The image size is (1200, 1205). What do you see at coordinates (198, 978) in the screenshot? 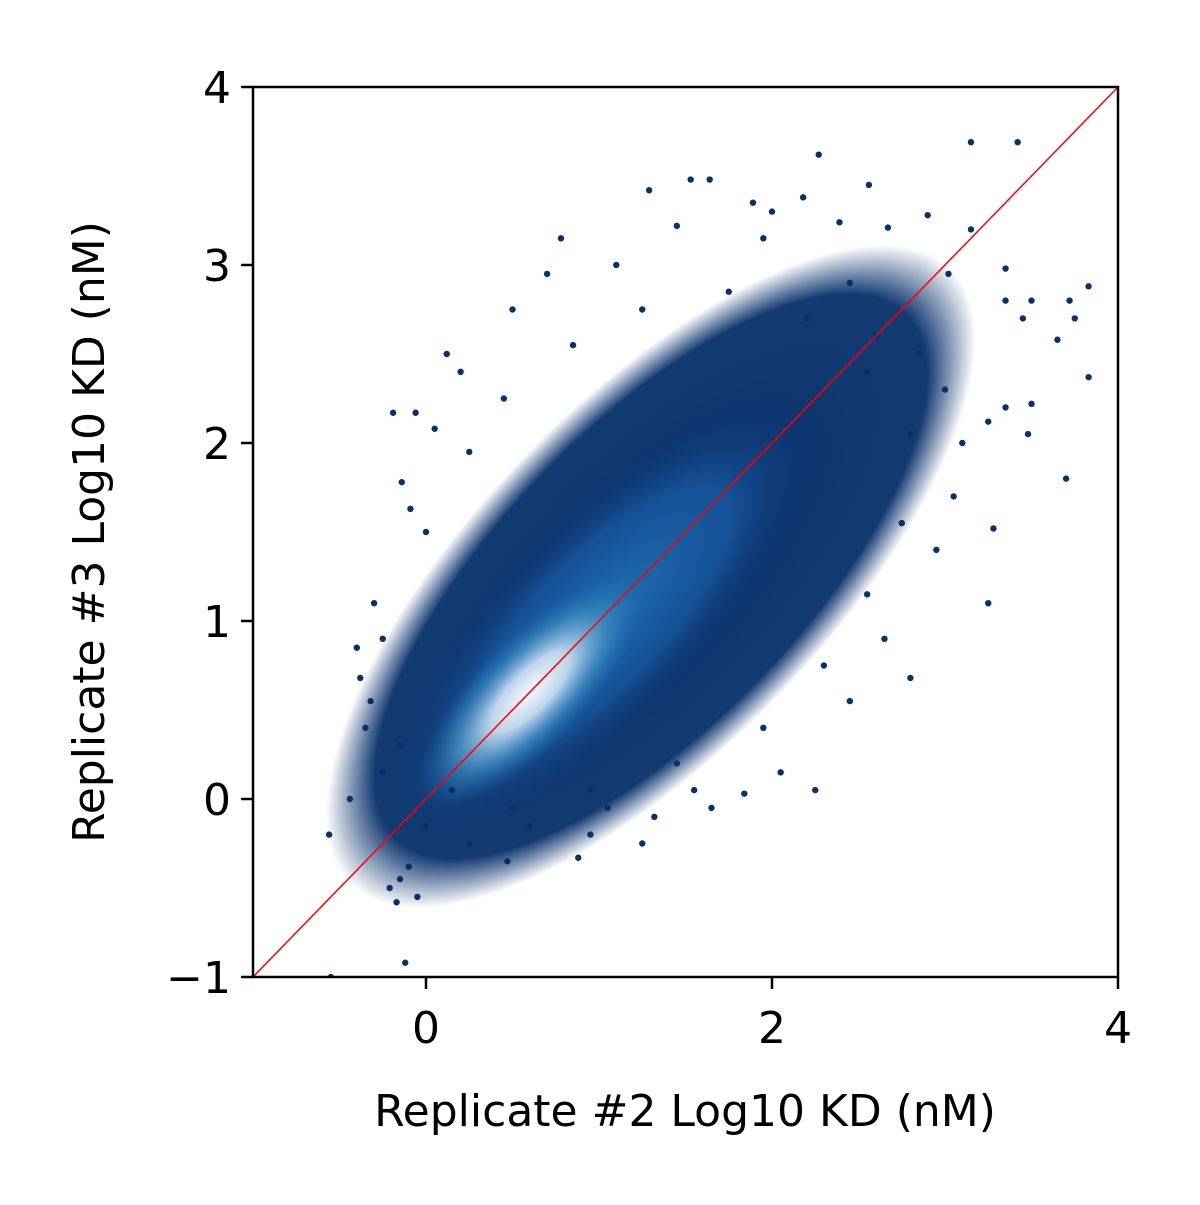
I see `y-tick-label: −1` at bounding box center [198, 978].